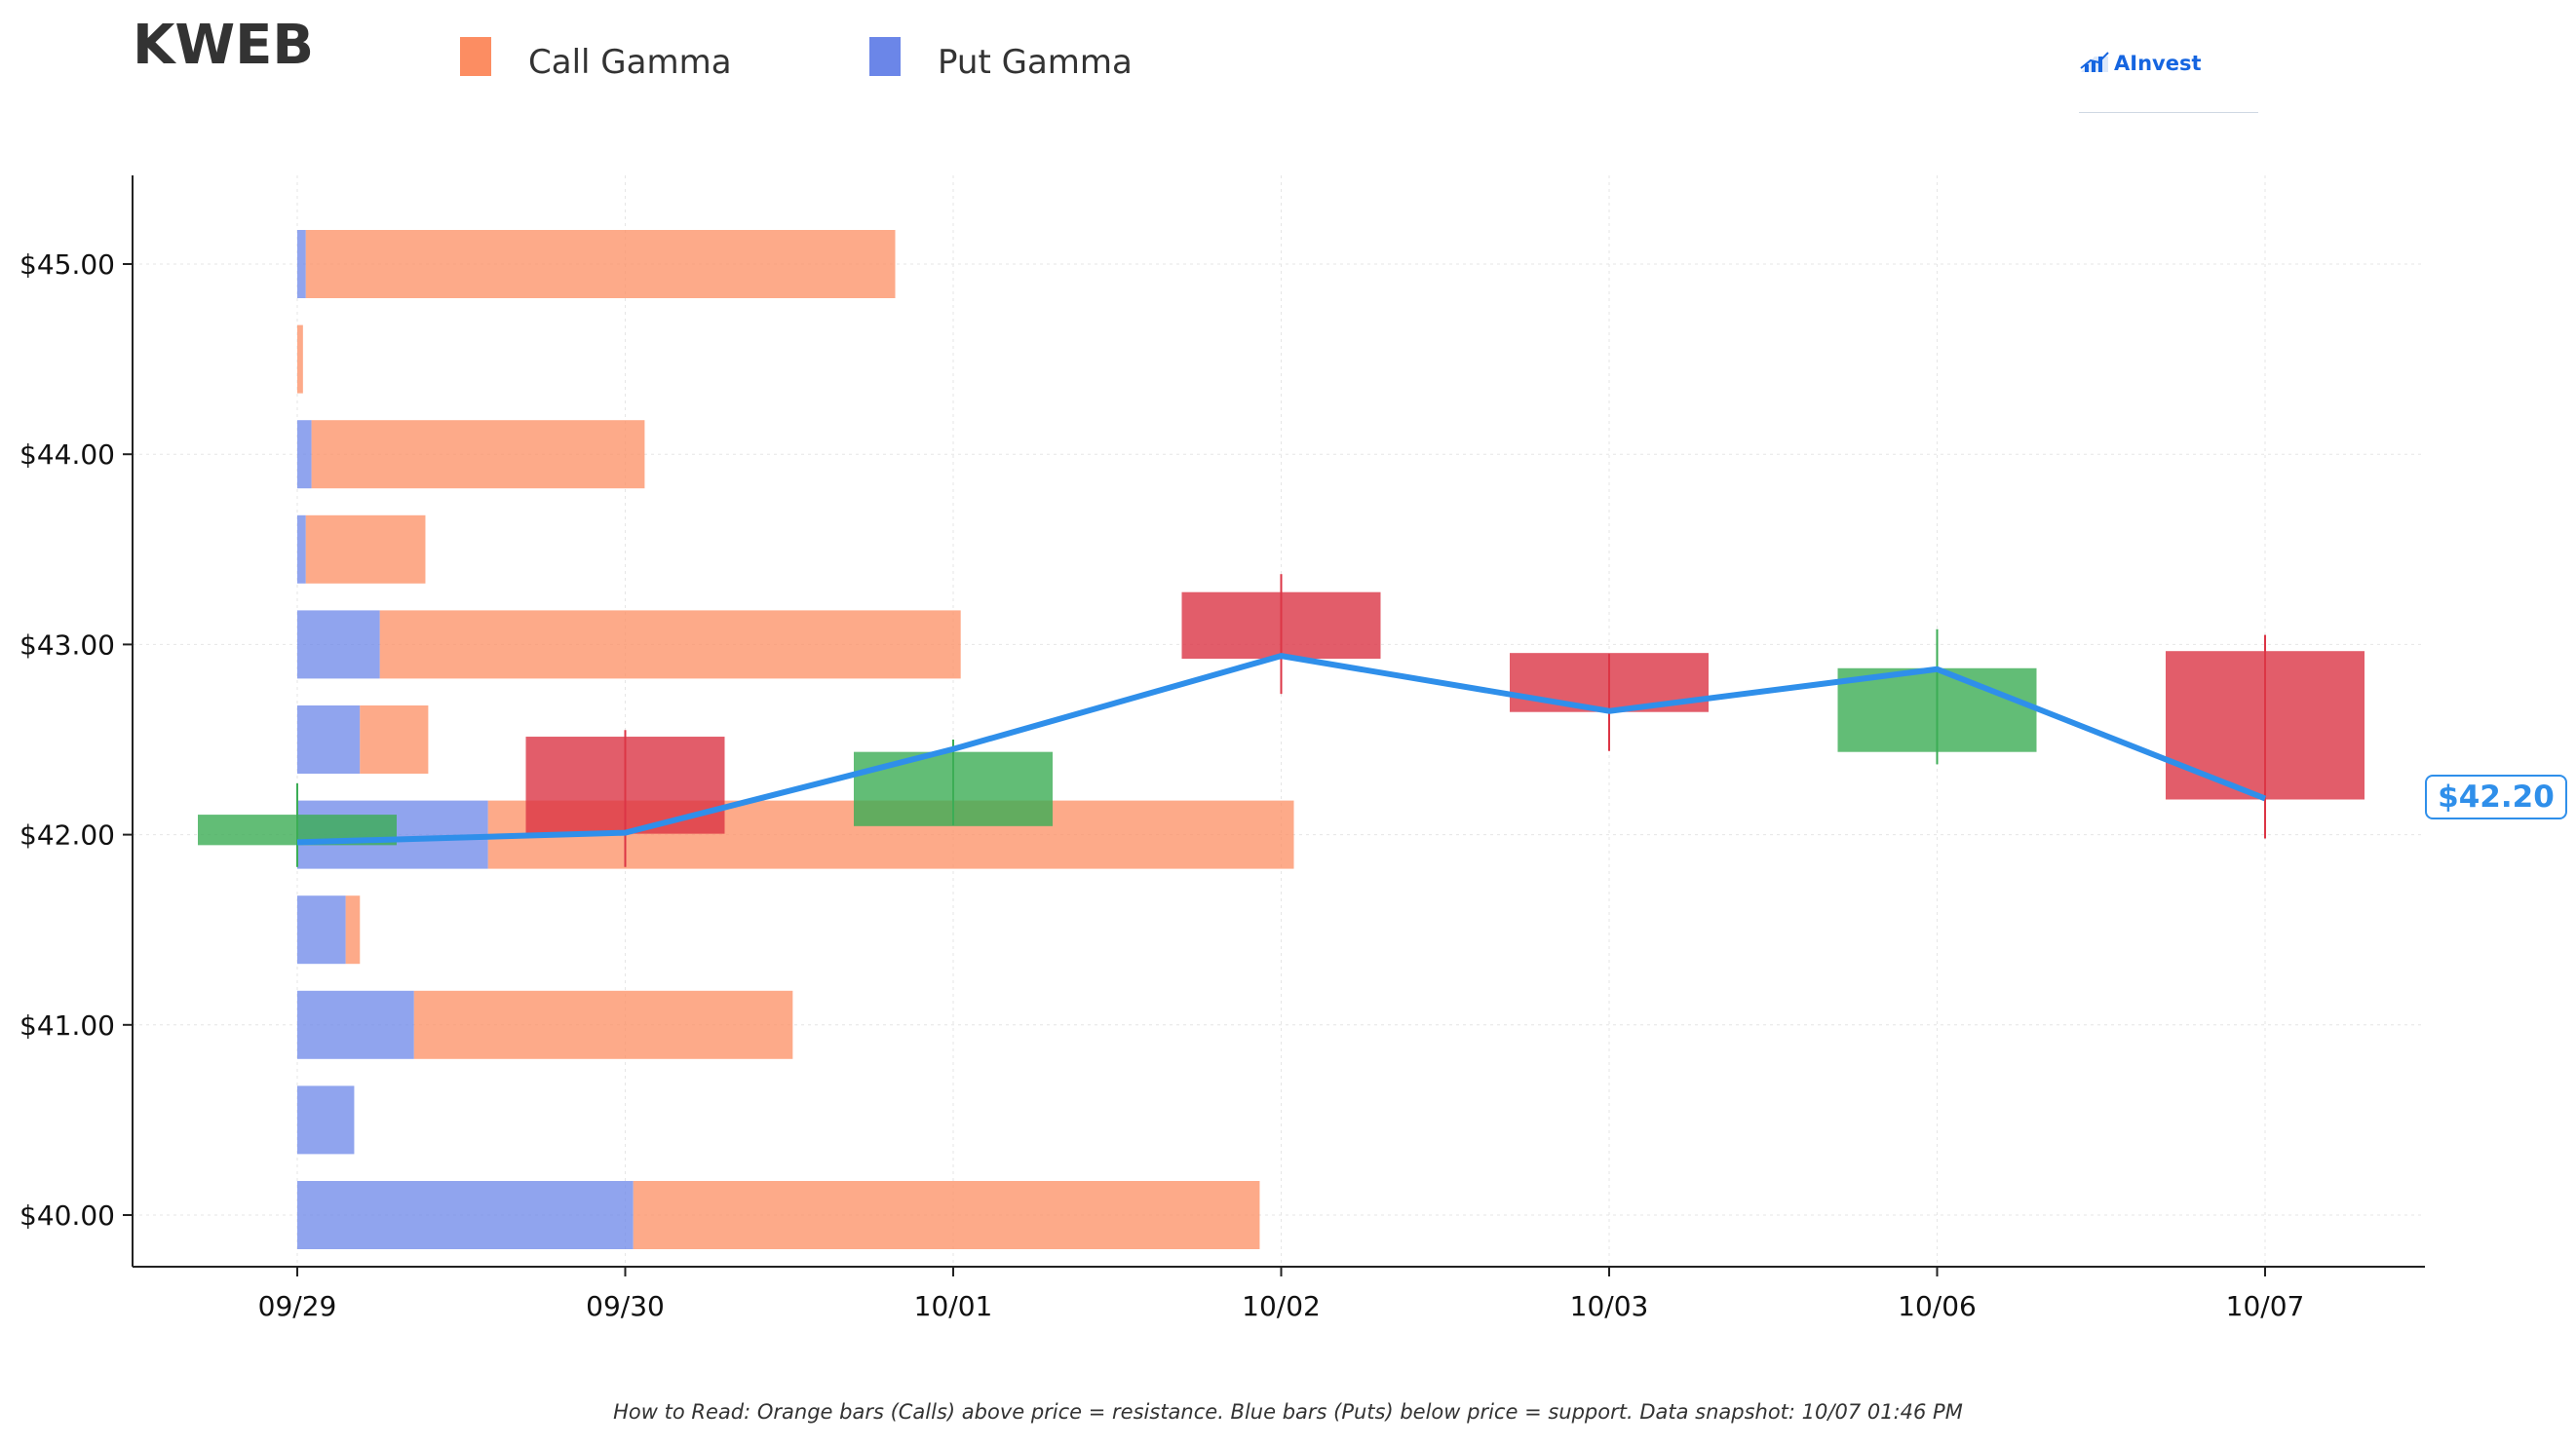  I want to click on legend-put-swatch, so click(885, 56).